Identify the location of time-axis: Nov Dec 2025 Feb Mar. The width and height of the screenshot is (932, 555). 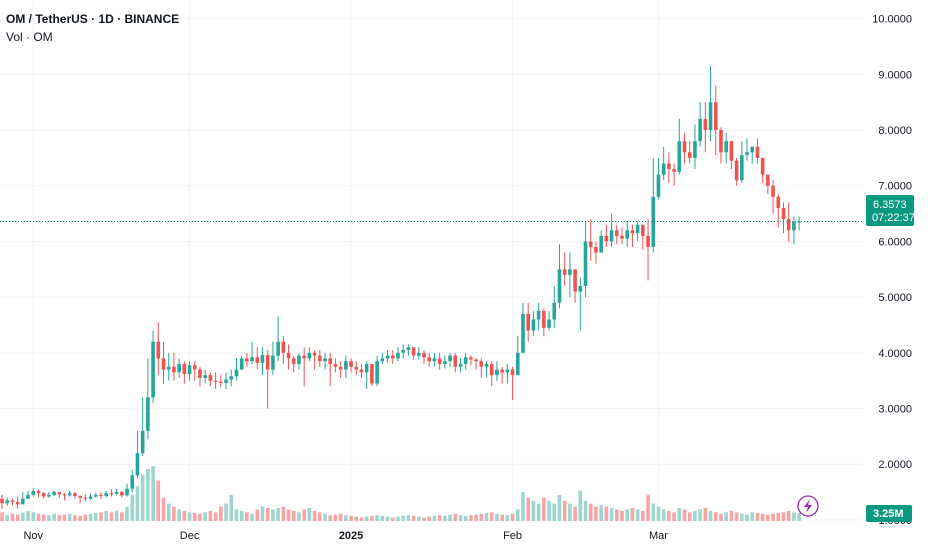
(345, 536).